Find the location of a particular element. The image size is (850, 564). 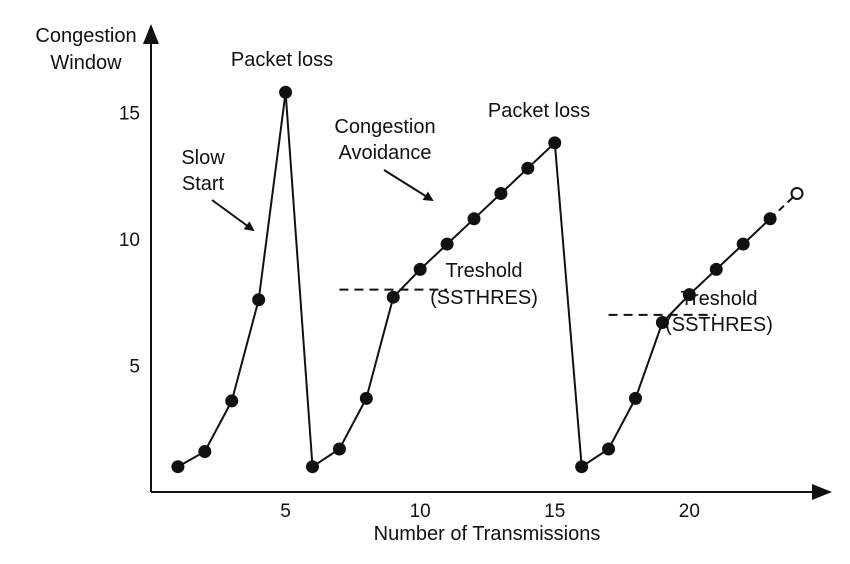

annotation-threshold-2-line-2: (SSTHRES) is located at coordinates (719, 325).